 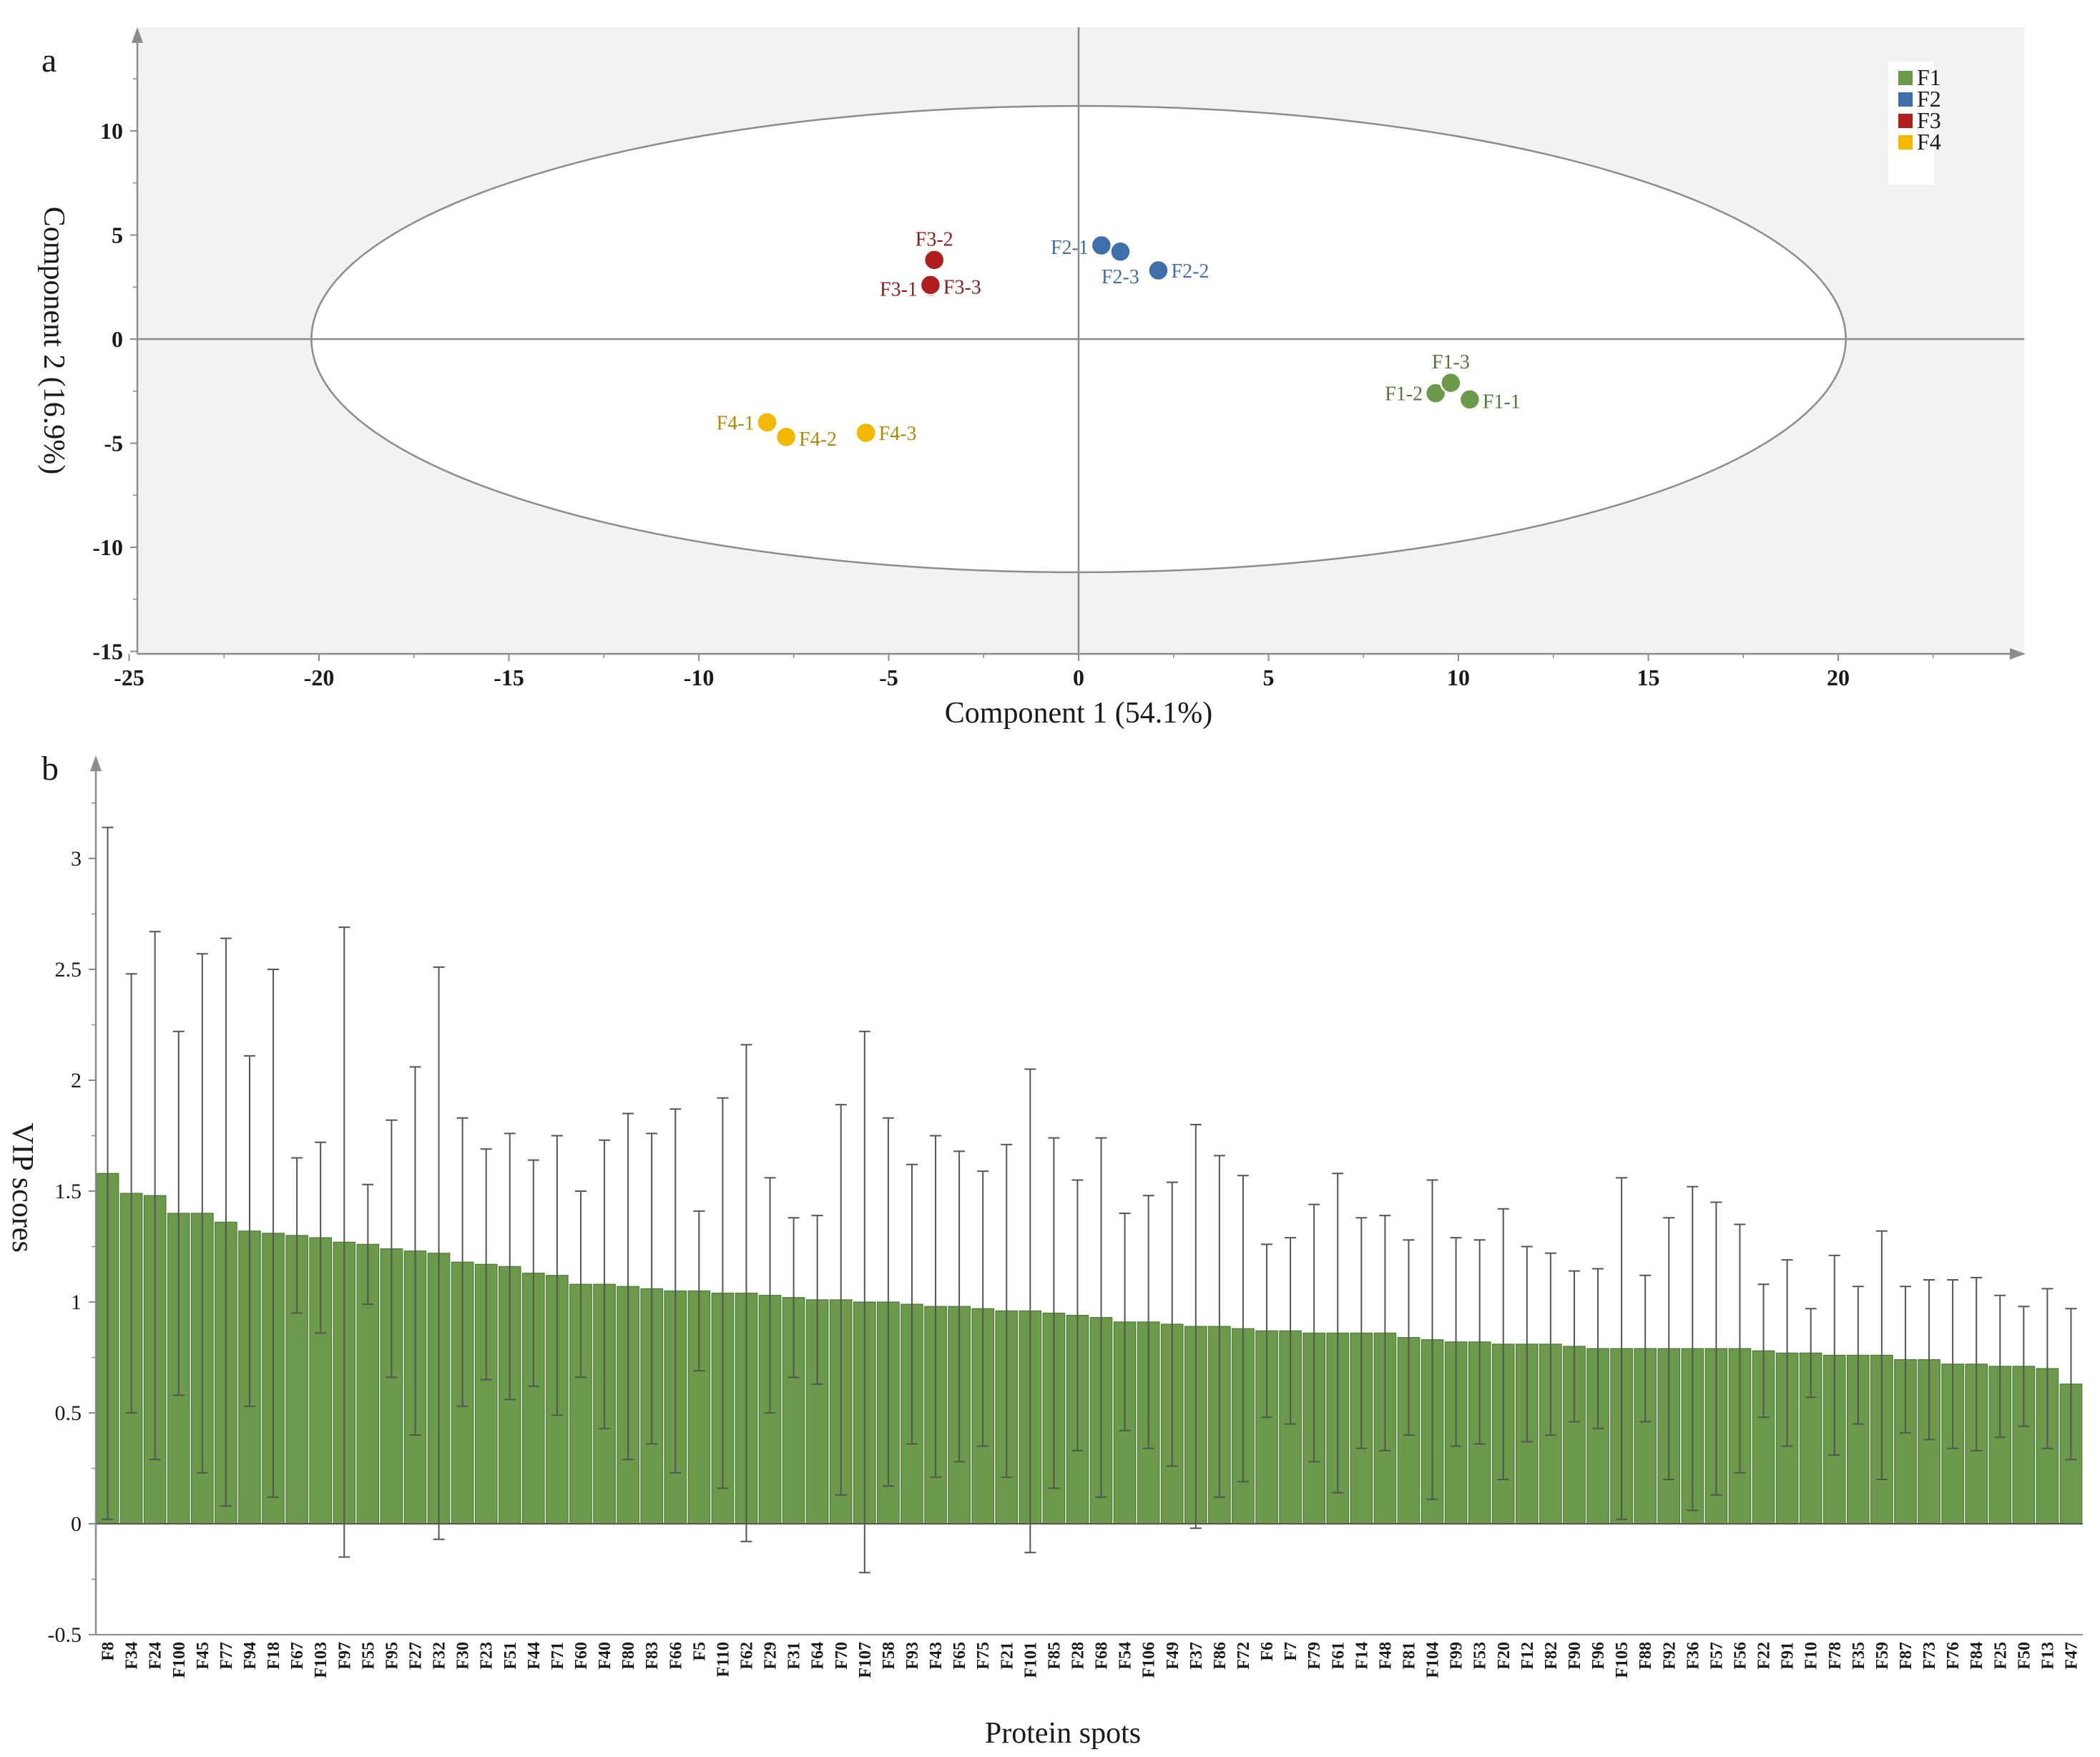 I want to click on x-tick-label-f7: F7, so click(x=1291, y=1651).